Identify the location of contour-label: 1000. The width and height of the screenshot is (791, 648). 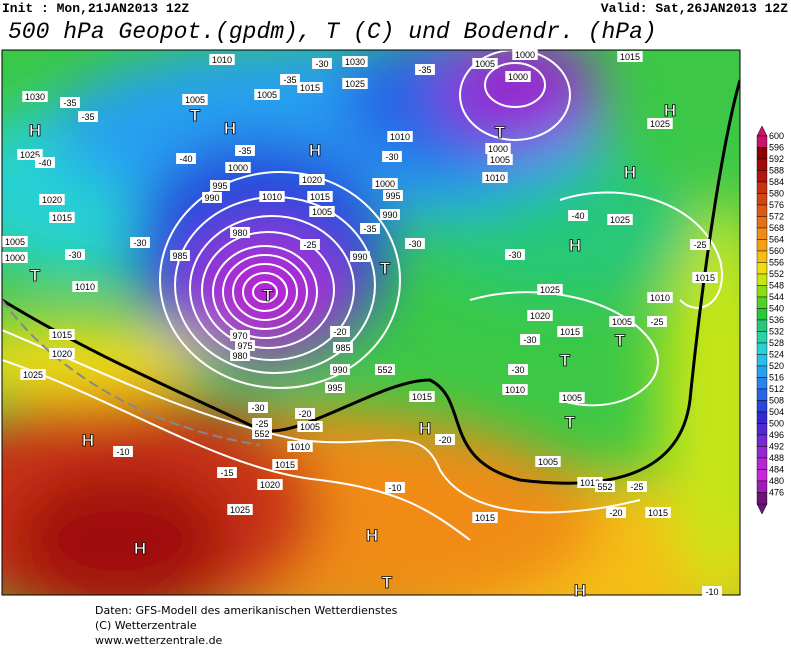
(498, 149).